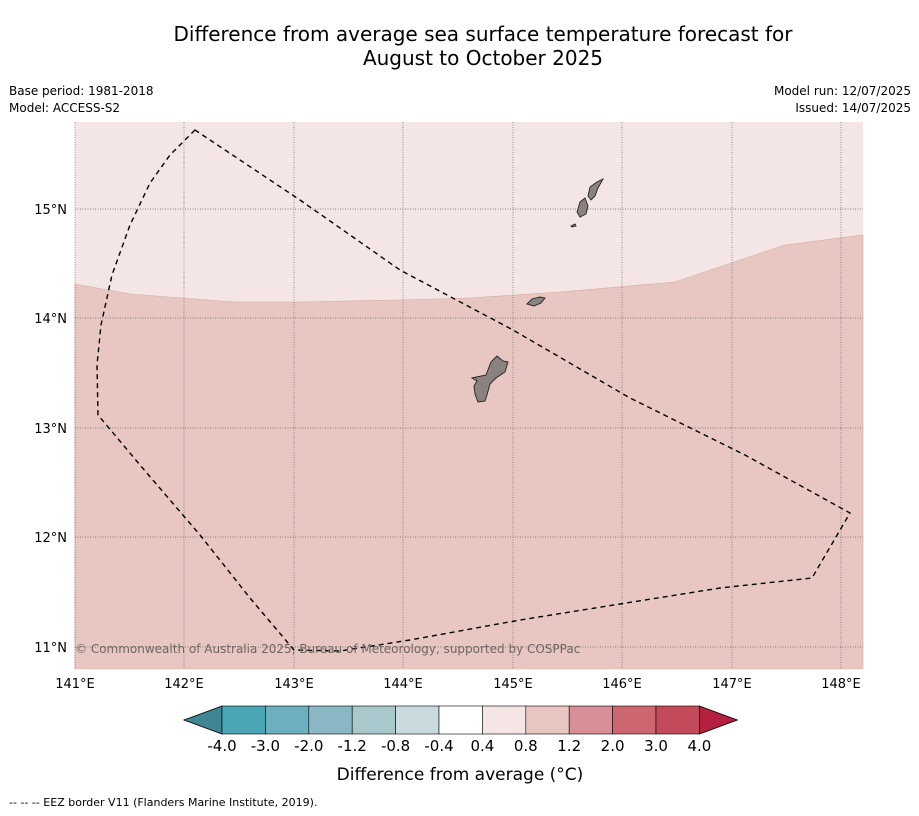  I want to click on issued-date: Issued: 14/07/2025, so click(853, 108).